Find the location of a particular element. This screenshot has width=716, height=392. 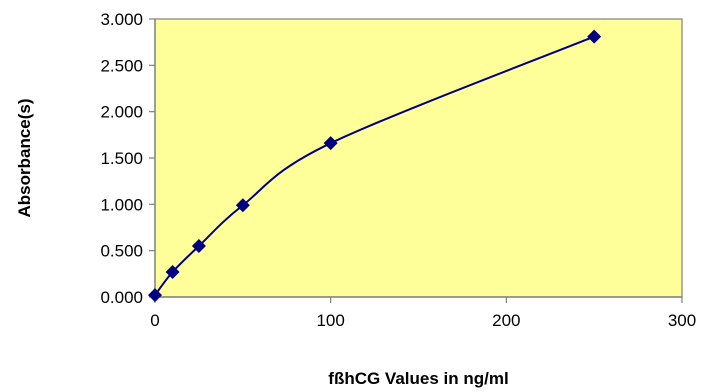

x-tick-label: 100 is located at coordinates (330, 320).